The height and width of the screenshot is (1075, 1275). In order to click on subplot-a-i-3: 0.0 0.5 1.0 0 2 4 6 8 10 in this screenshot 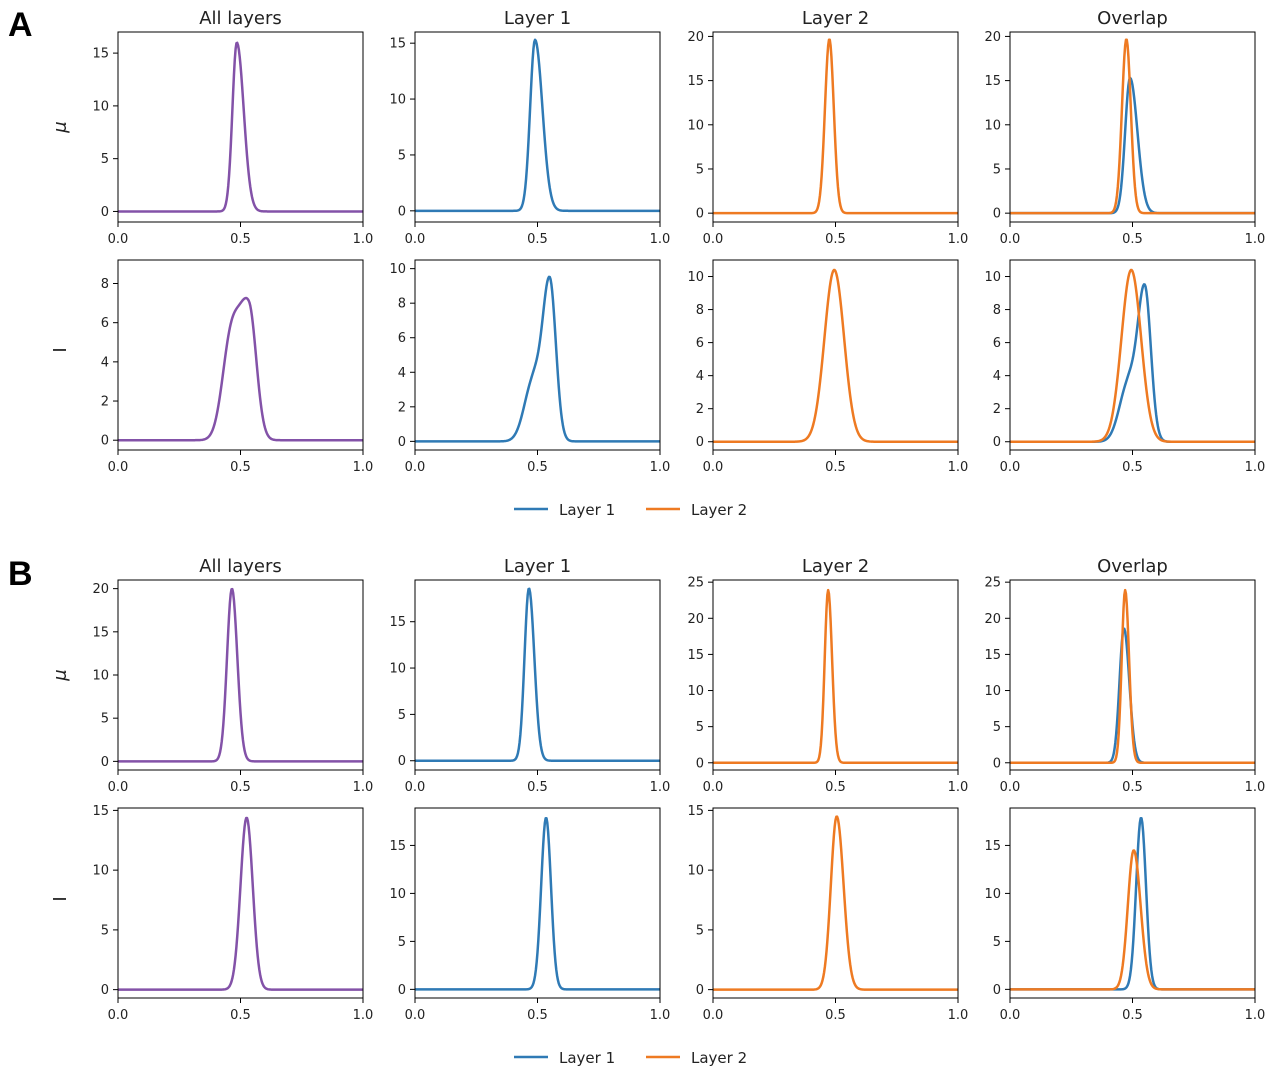, I will do `click(827, 367)`.